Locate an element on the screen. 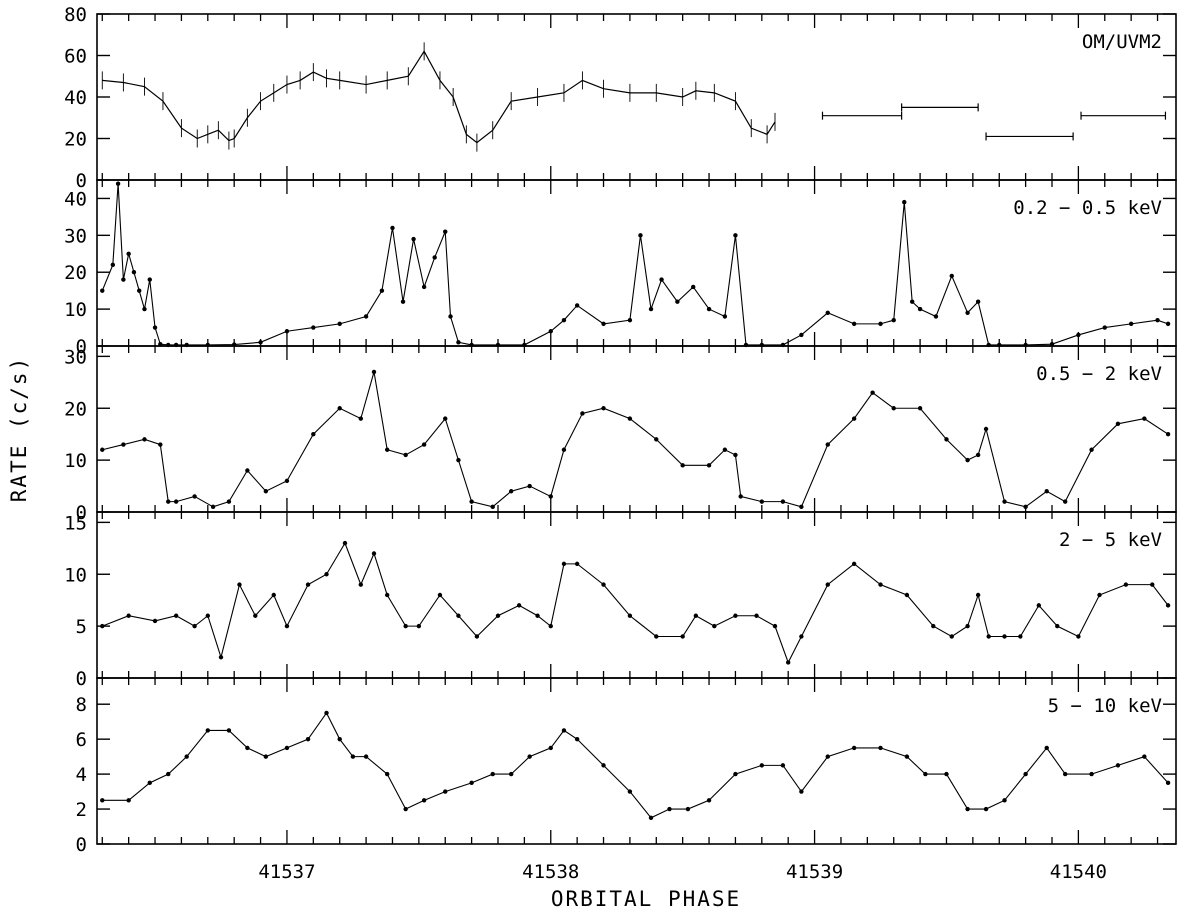 This screenshot has width=1200, height=913. x-tick-label: 41537 is located at coordinates (286, 872).